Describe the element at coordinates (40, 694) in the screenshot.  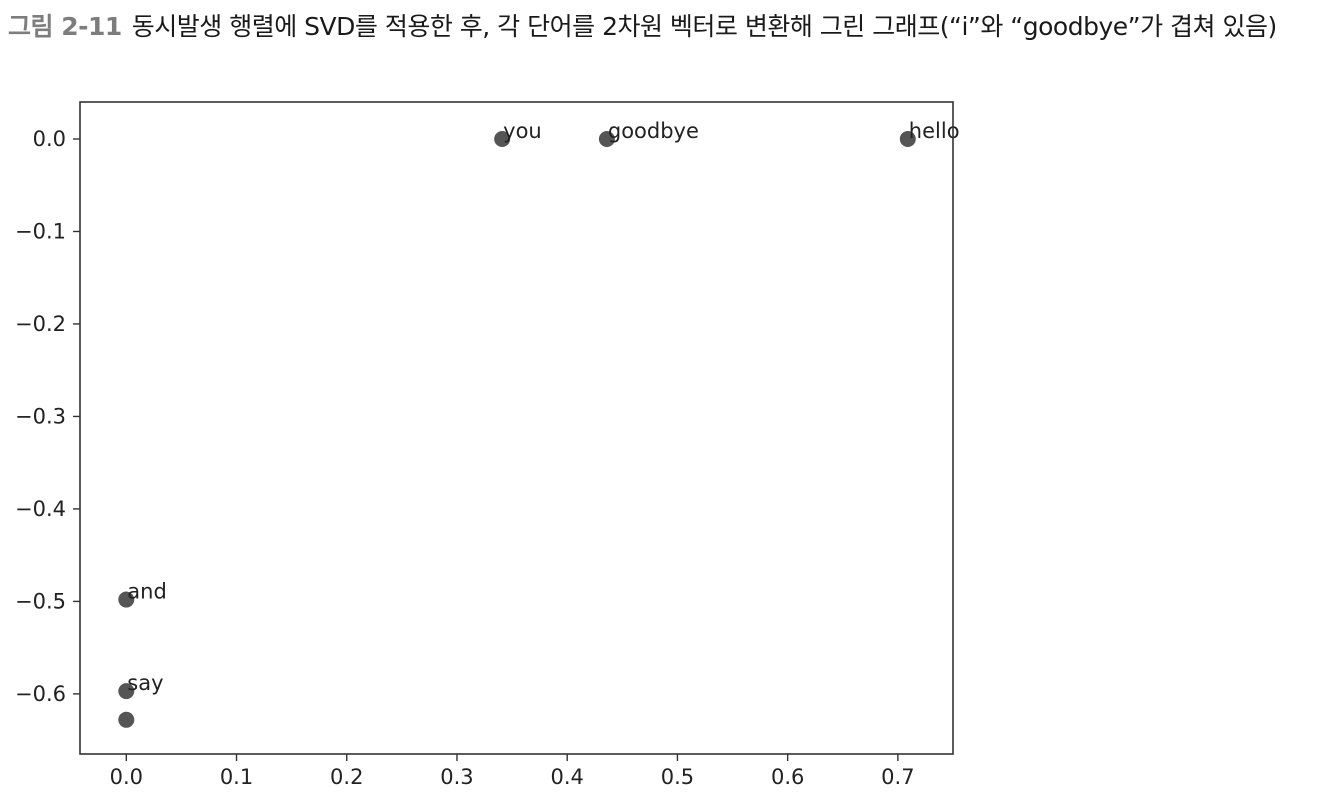
I see `y-tick-label: −0.6` at that location.